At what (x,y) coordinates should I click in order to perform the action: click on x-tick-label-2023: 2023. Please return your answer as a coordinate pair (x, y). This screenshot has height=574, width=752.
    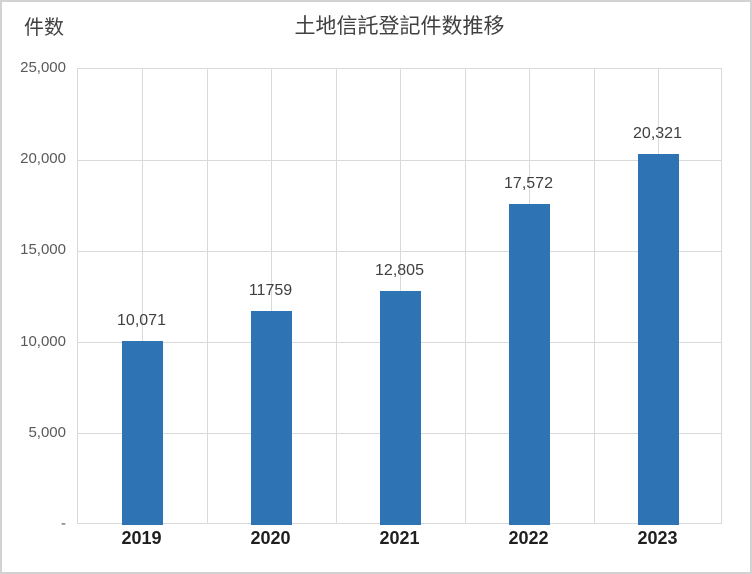
    Looking at the image, I should click on (657, 538).